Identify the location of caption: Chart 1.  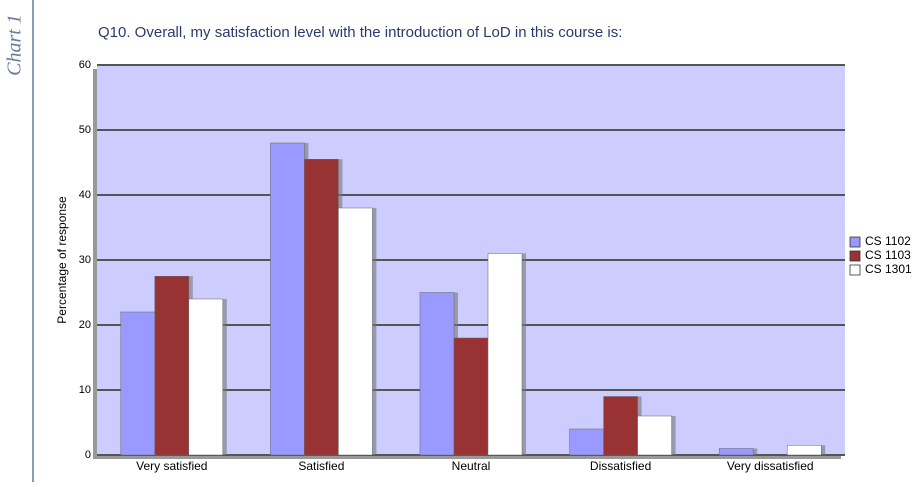
(15, 45).